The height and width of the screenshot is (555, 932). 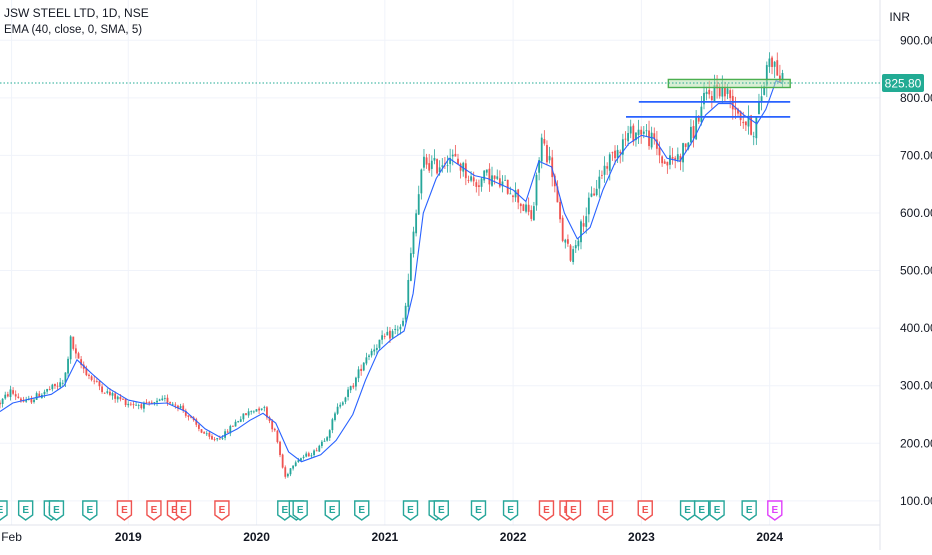 I want to click on symbol-title: JSW STEEL LTD, 1D, NSE, so click(x=76, y=13).